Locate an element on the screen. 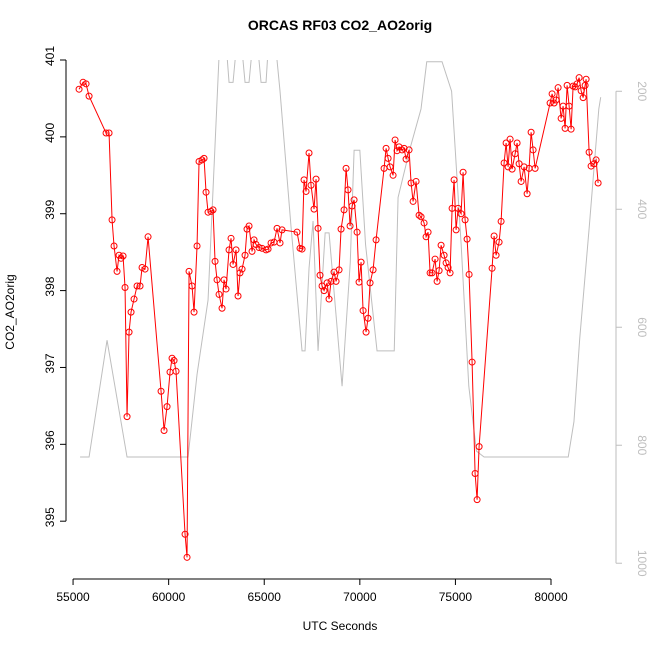 The height and width of the screenshot is (650, 650). x-tick-label: 55000 is located at coordinates (73, 597).